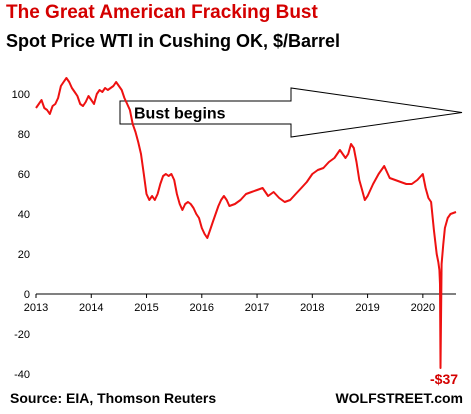 This screenshot has height=414, width=471. I want to click on source-note: Source: EIA, Thomson Reuters, so click(113, 398).